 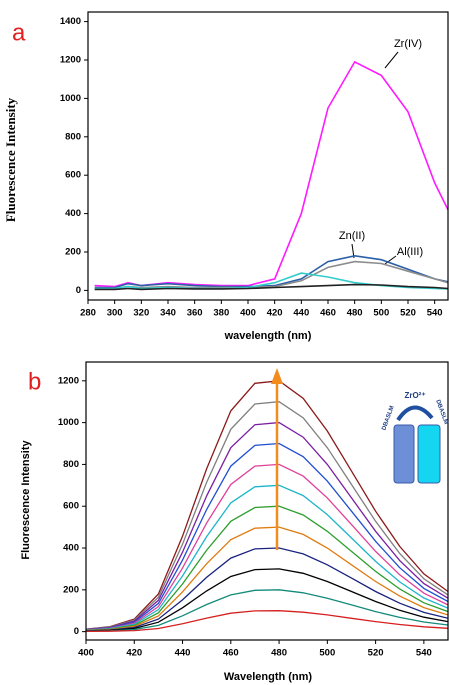 What do you see at coordinates (221, 313) in the screenshot?
I see `x-tick-label: 380` at bounding box center [221, 313].